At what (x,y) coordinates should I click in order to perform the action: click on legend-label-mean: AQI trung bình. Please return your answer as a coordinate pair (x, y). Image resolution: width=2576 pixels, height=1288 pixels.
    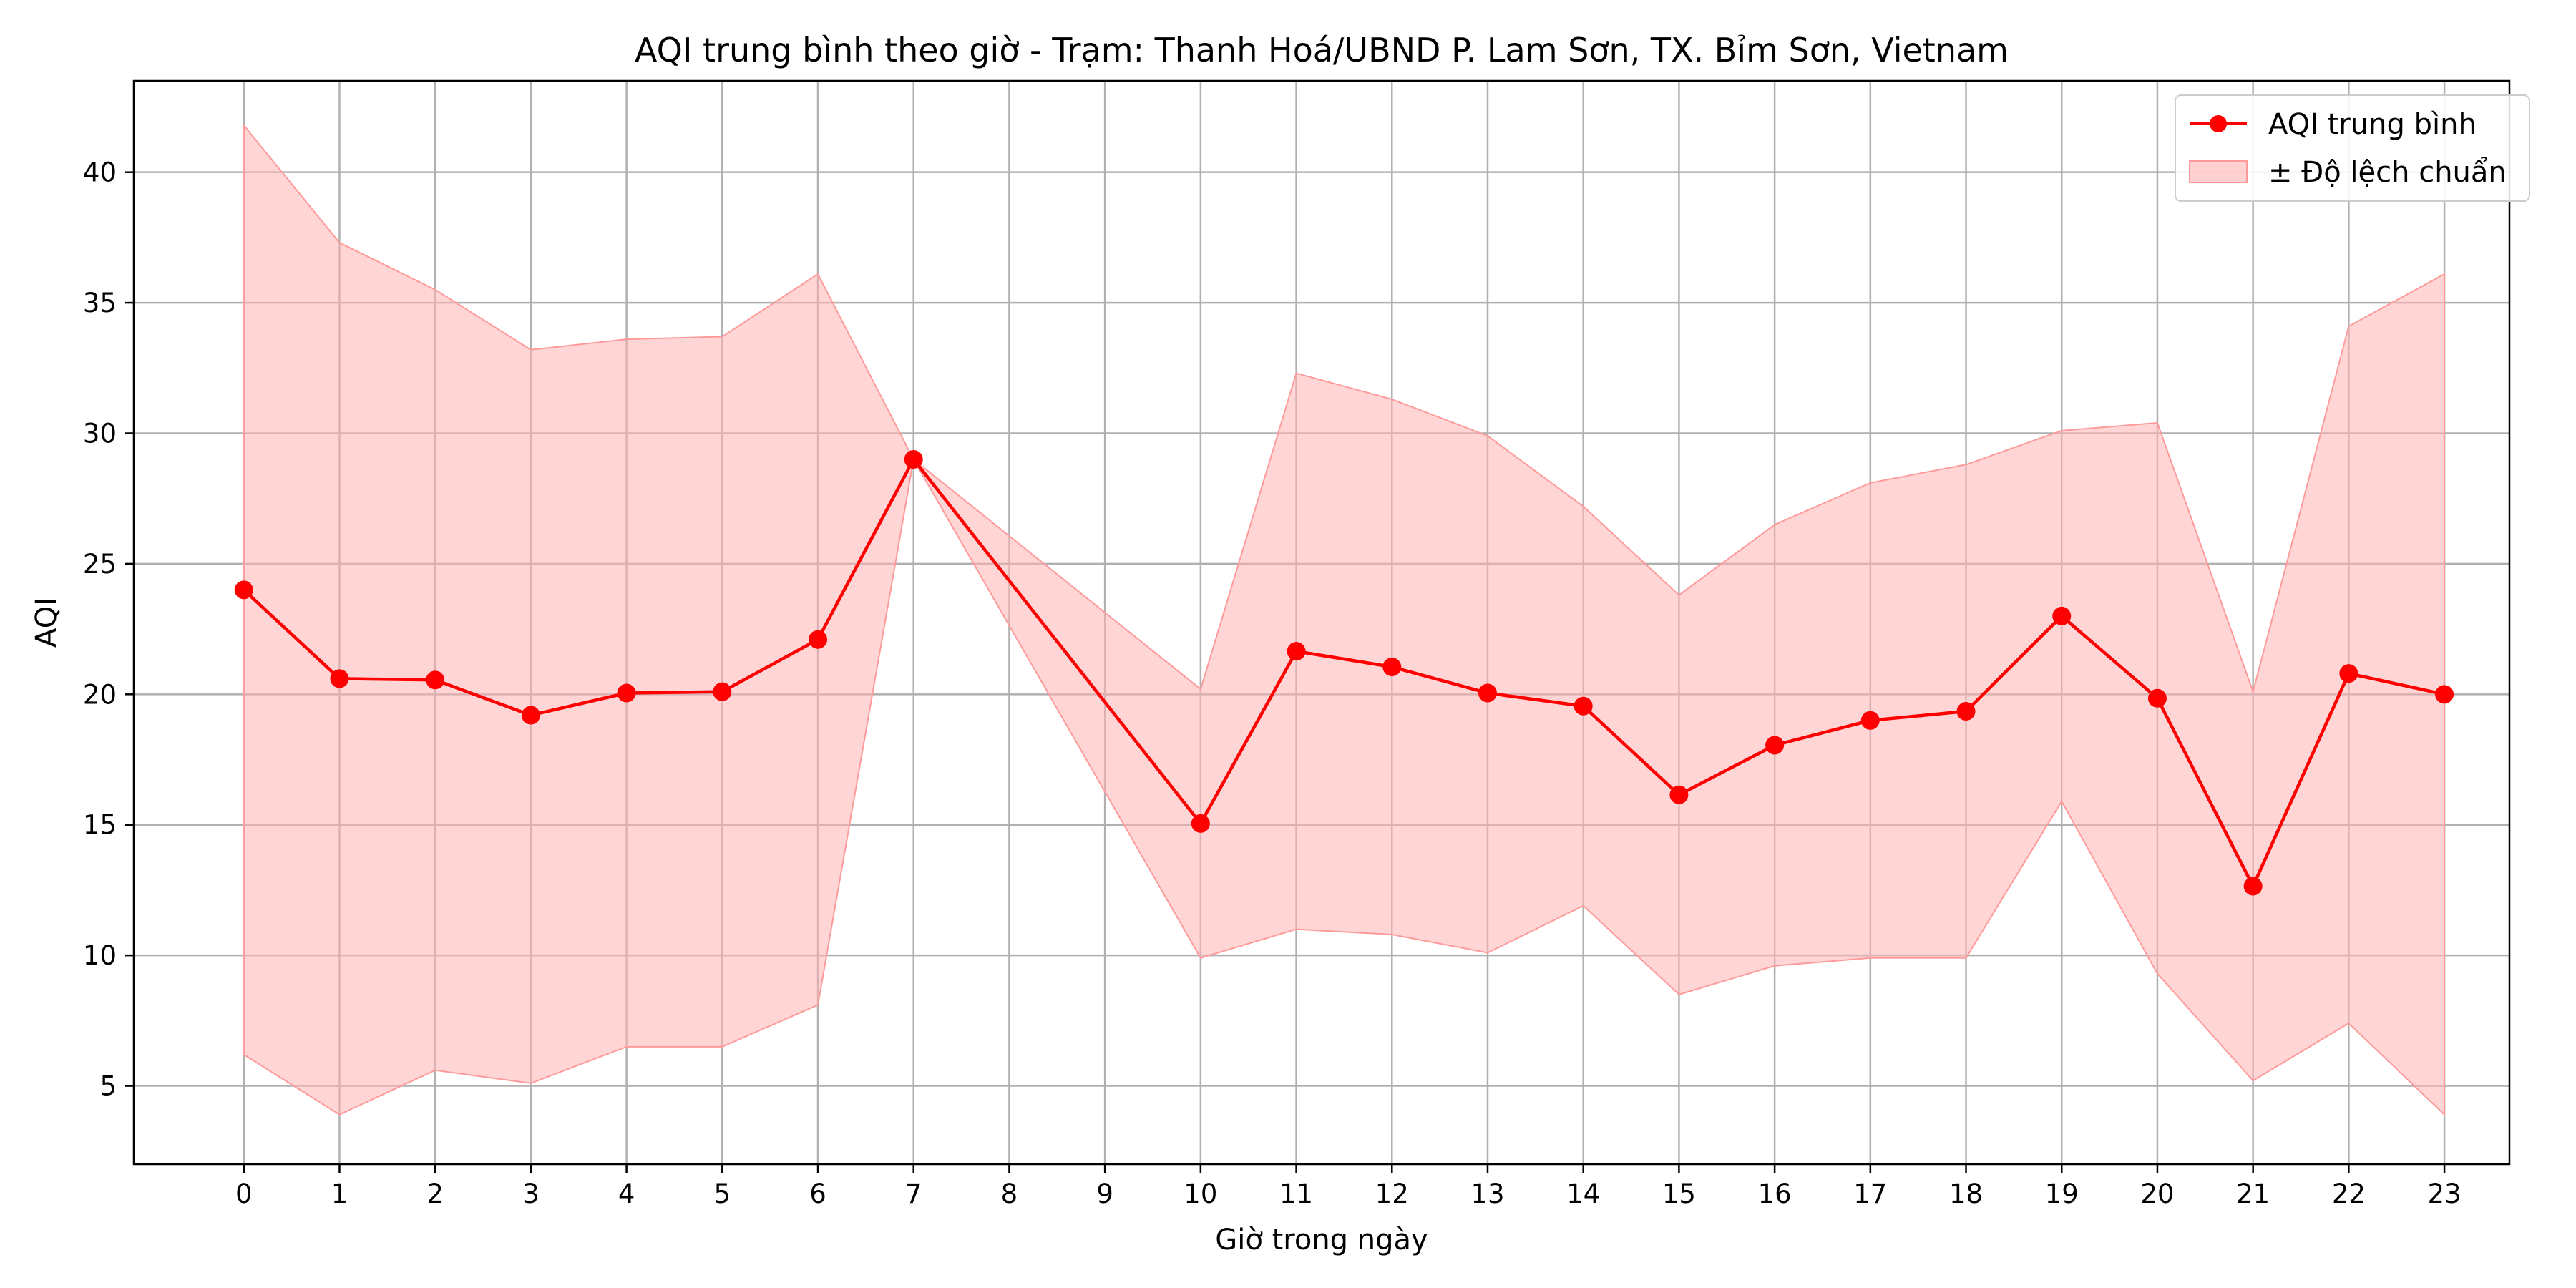
    Looking at the image, I should click on (2372, 124).